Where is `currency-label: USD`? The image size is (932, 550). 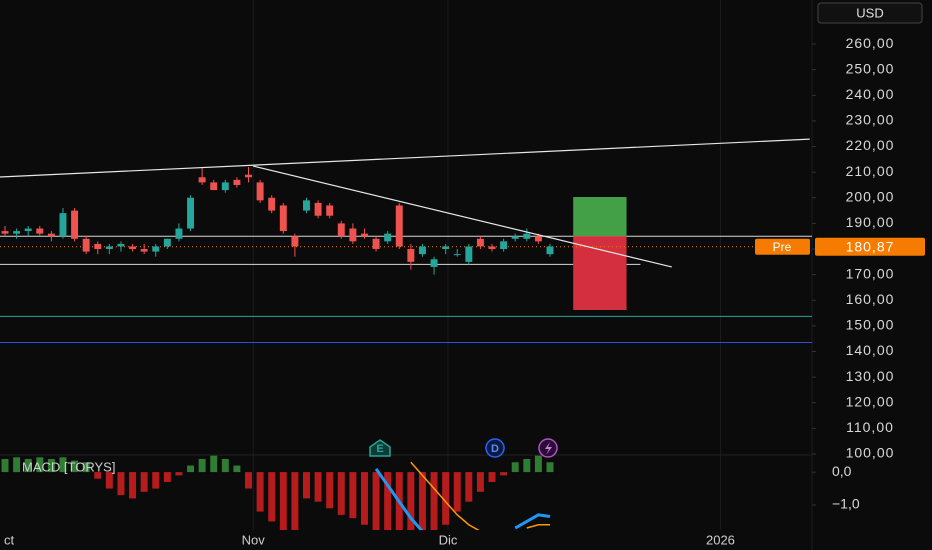
currency-label: USD is located at coordinates (869, 12).